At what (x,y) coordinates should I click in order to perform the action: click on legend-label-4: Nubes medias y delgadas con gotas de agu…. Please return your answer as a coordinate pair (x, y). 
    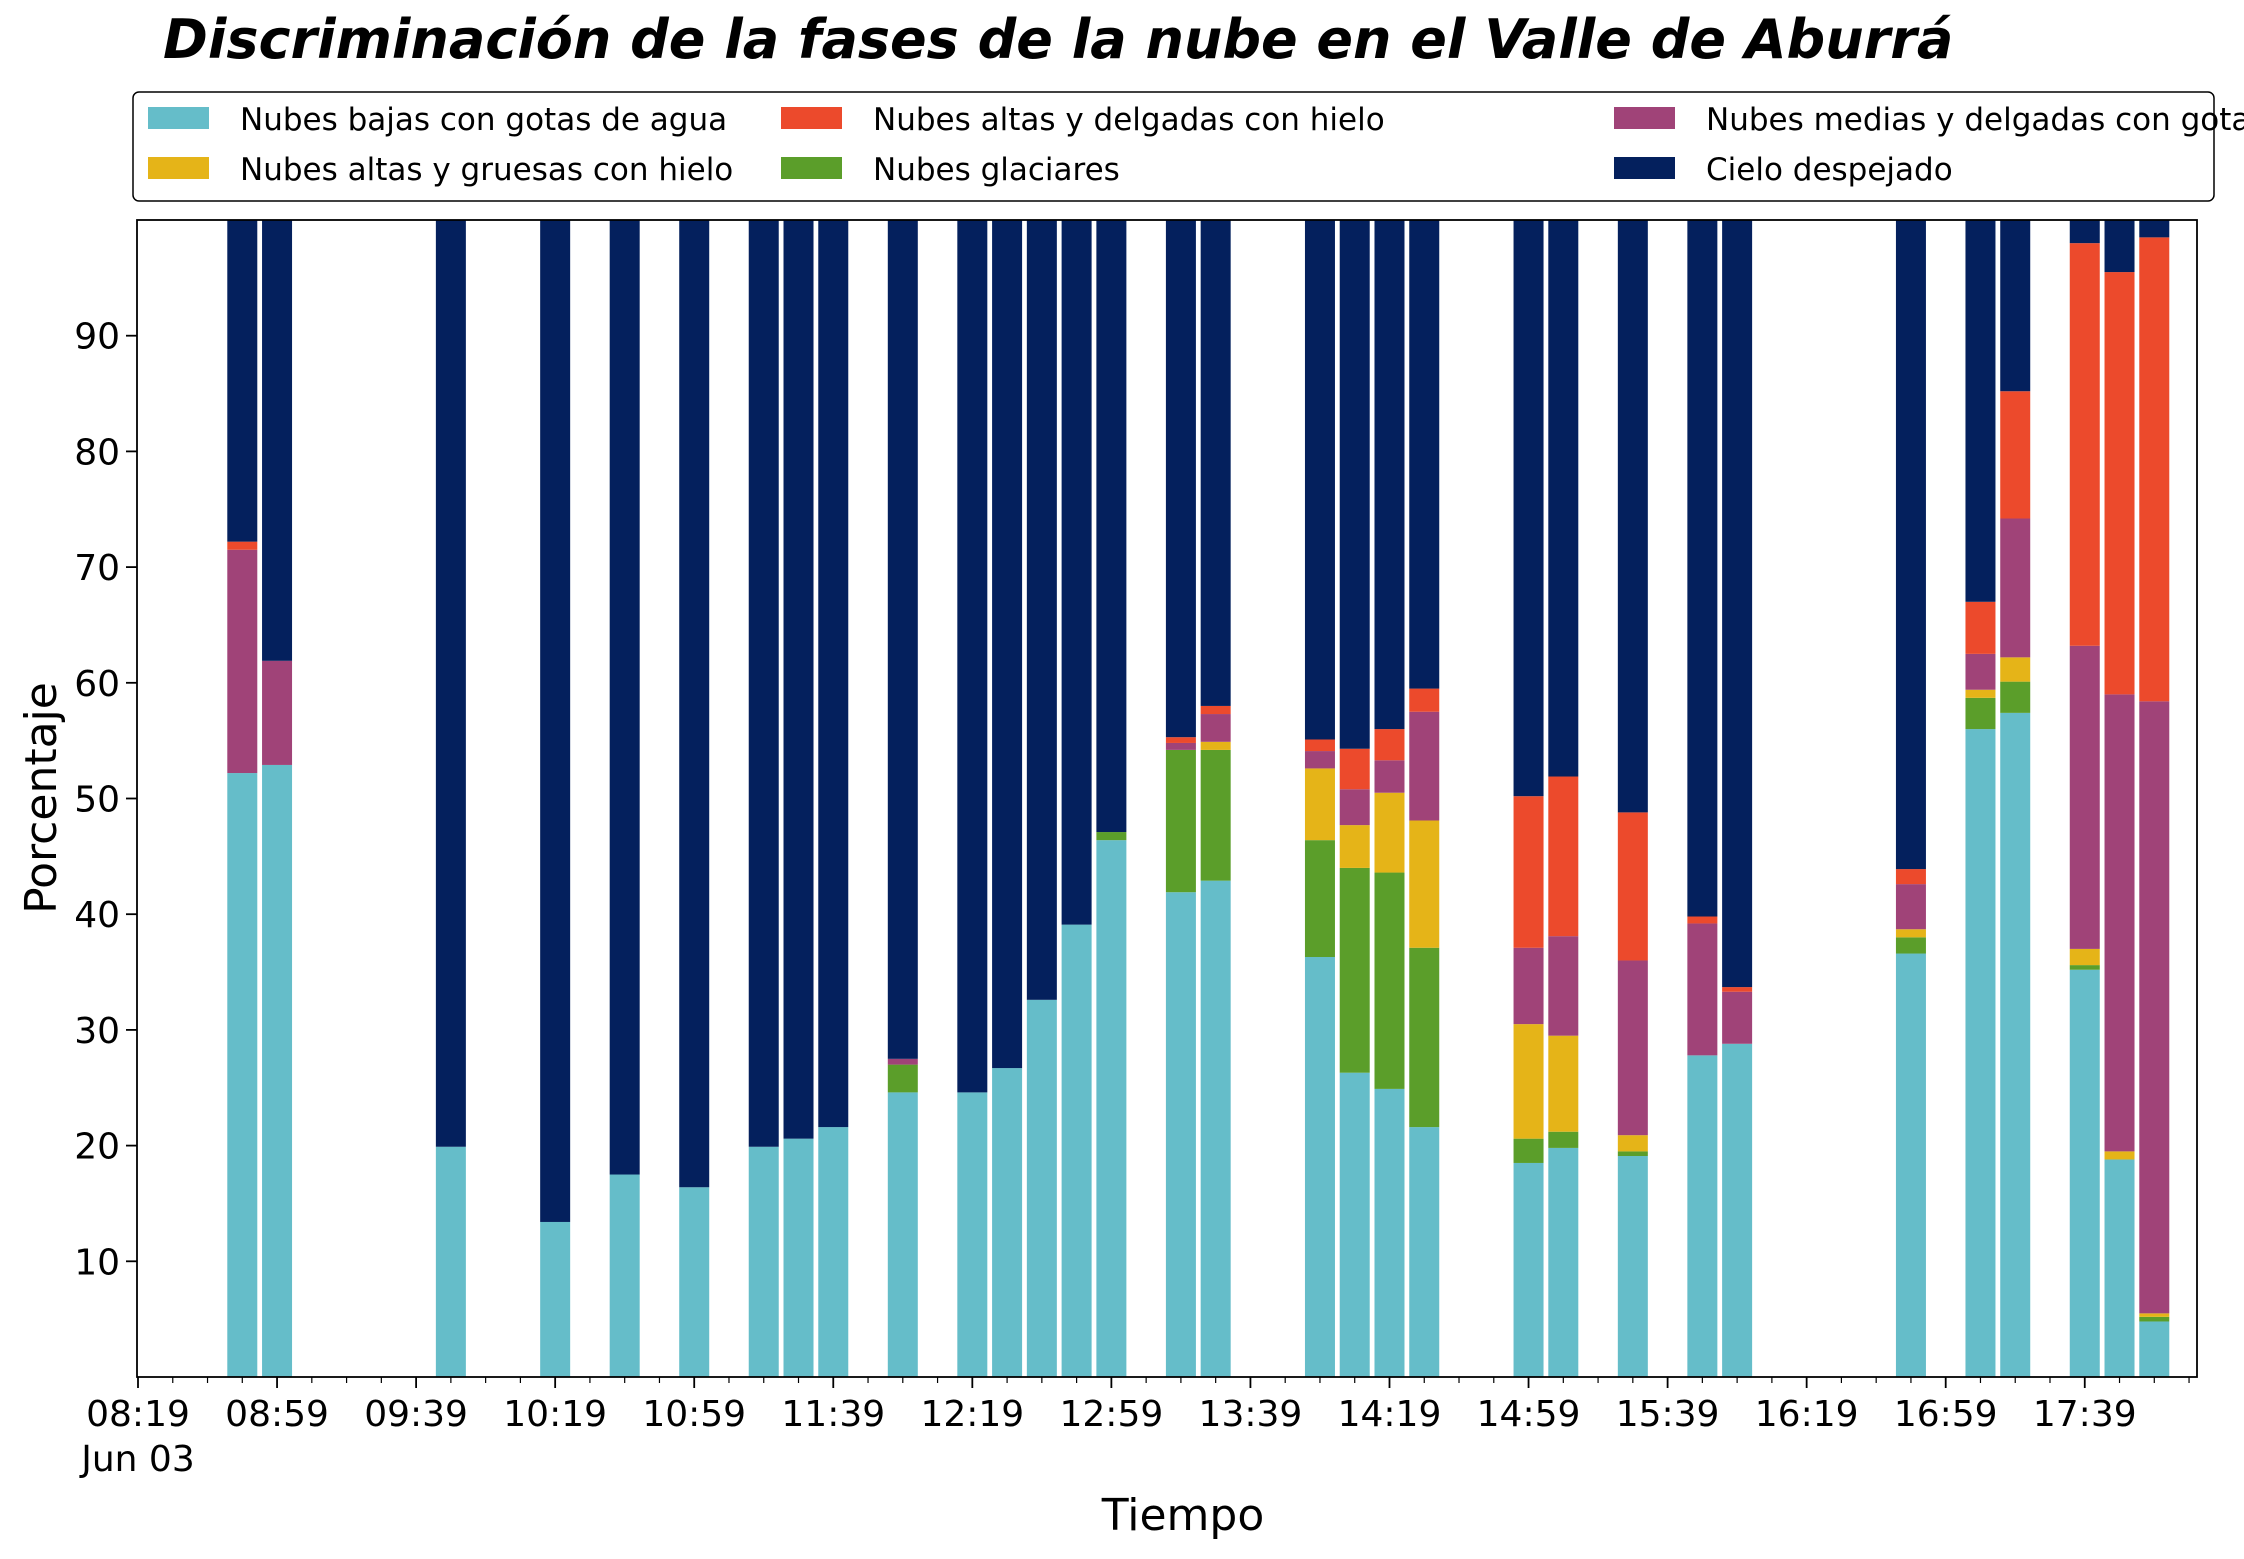
    Looking at the image, I should click on (1975, 120).